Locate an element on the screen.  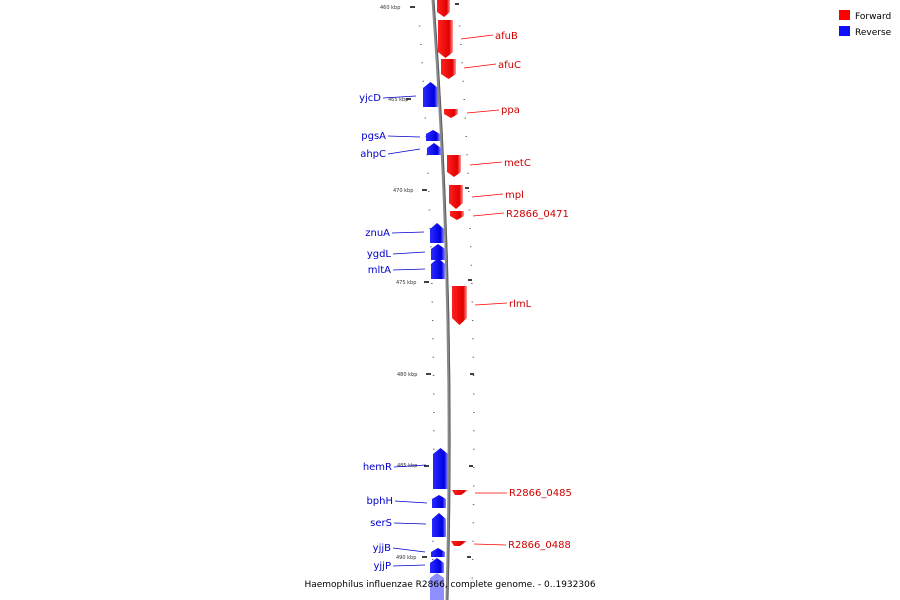
gene-label-yjcD: yjcD is located at coordinates (370, 98).